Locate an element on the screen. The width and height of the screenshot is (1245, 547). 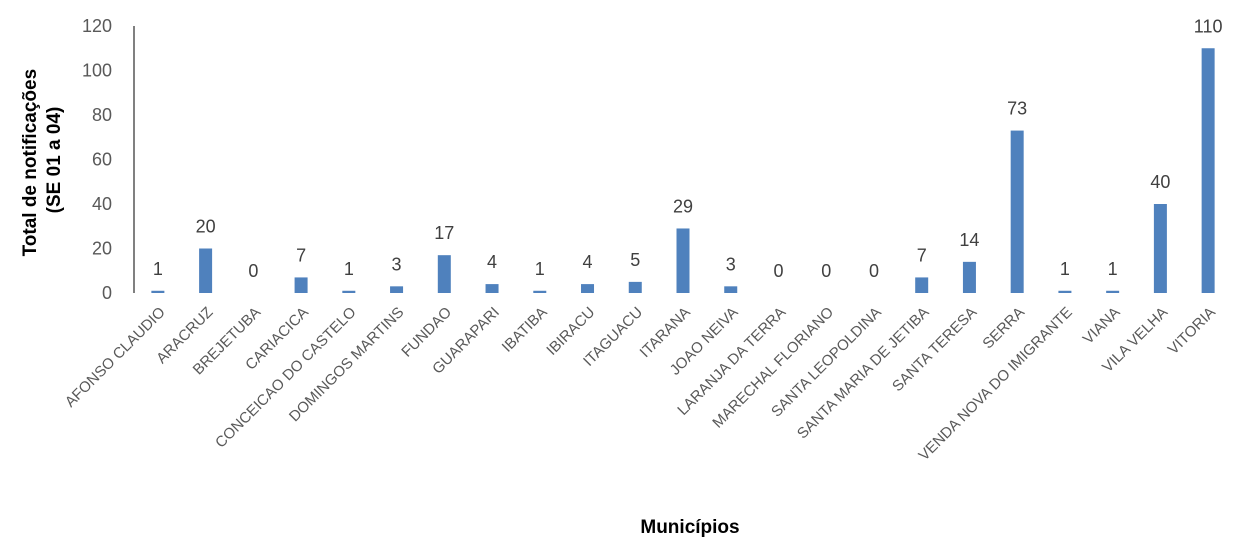
y-axis-ticks: 0 20 40 60 80 100 120 is located at coordinates (97, 159).